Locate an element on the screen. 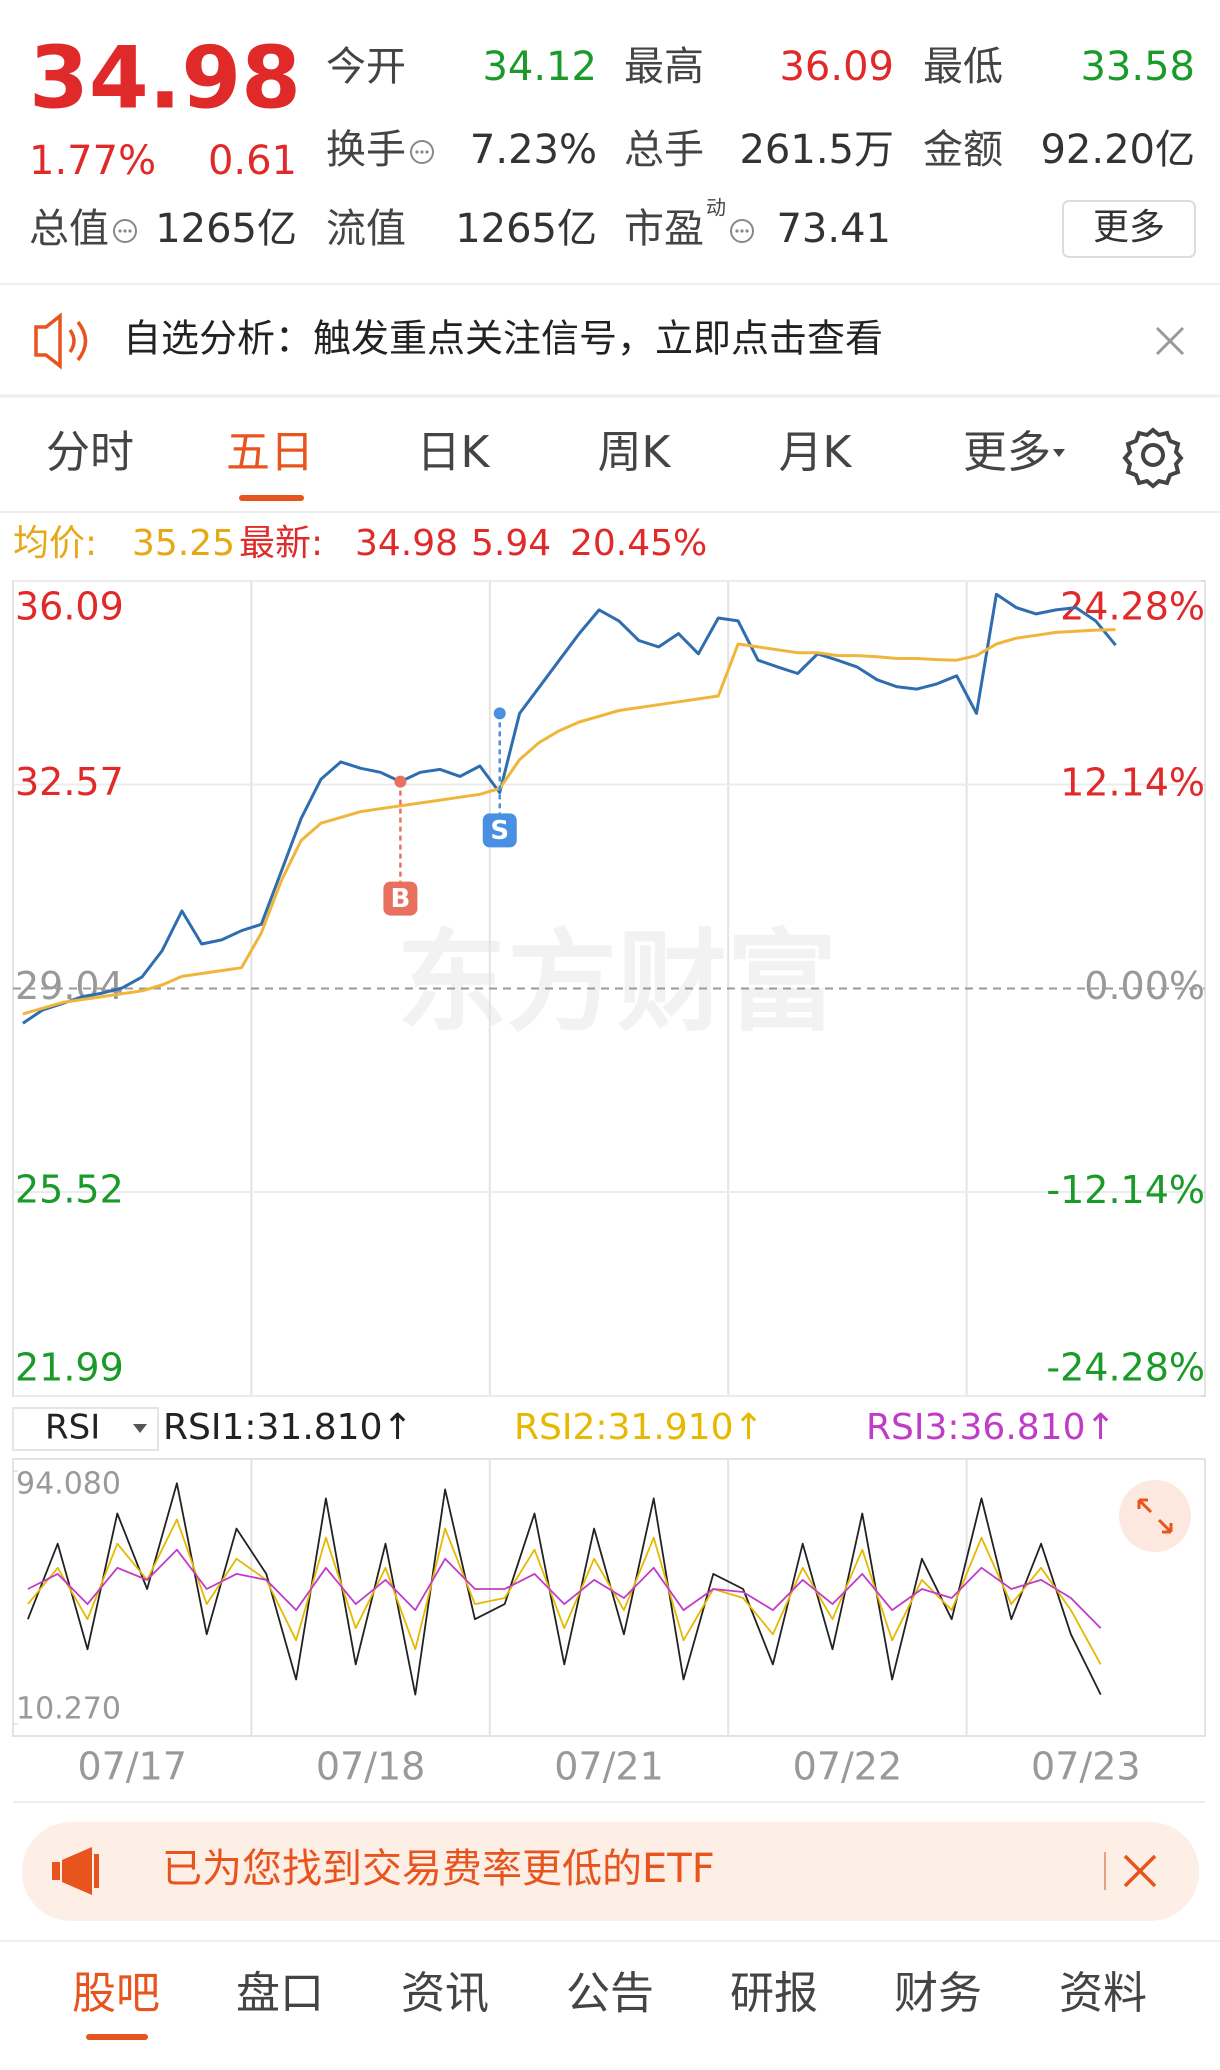 This screenshot has height=2070, width=1220. stat-label: 金额 is located at coordinates (963, 150).